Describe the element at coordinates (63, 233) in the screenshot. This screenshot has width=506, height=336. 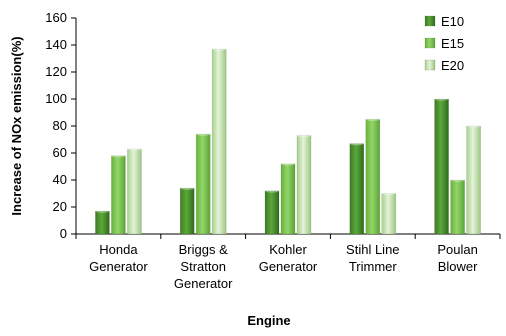
I see `y-tick-label: 0` at that location.